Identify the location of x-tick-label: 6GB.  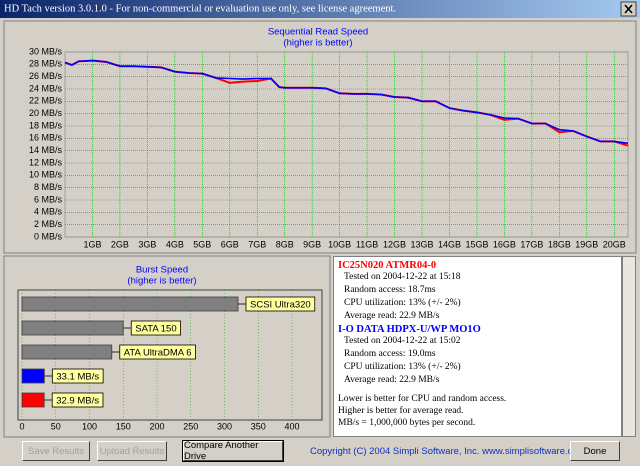
(230, 244).